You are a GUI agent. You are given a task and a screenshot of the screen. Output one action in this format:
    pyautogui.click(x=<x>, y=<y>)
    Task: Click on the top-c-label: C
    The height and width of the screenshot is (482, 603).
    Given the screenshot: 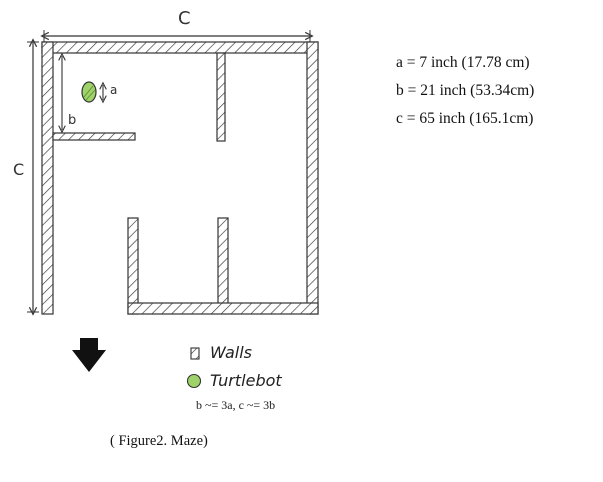 What is the action you would take?
    pyautogui.click(x=184, y=18)
    